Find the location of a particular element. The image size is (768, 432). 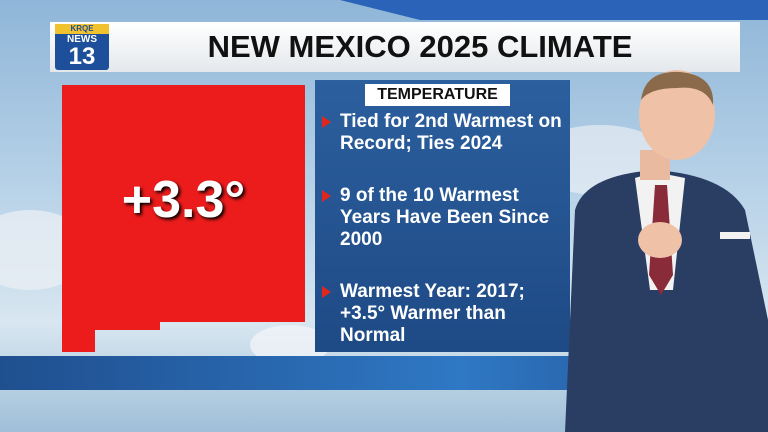

logo-middle: NEWS is located at coordinates (82, 39).